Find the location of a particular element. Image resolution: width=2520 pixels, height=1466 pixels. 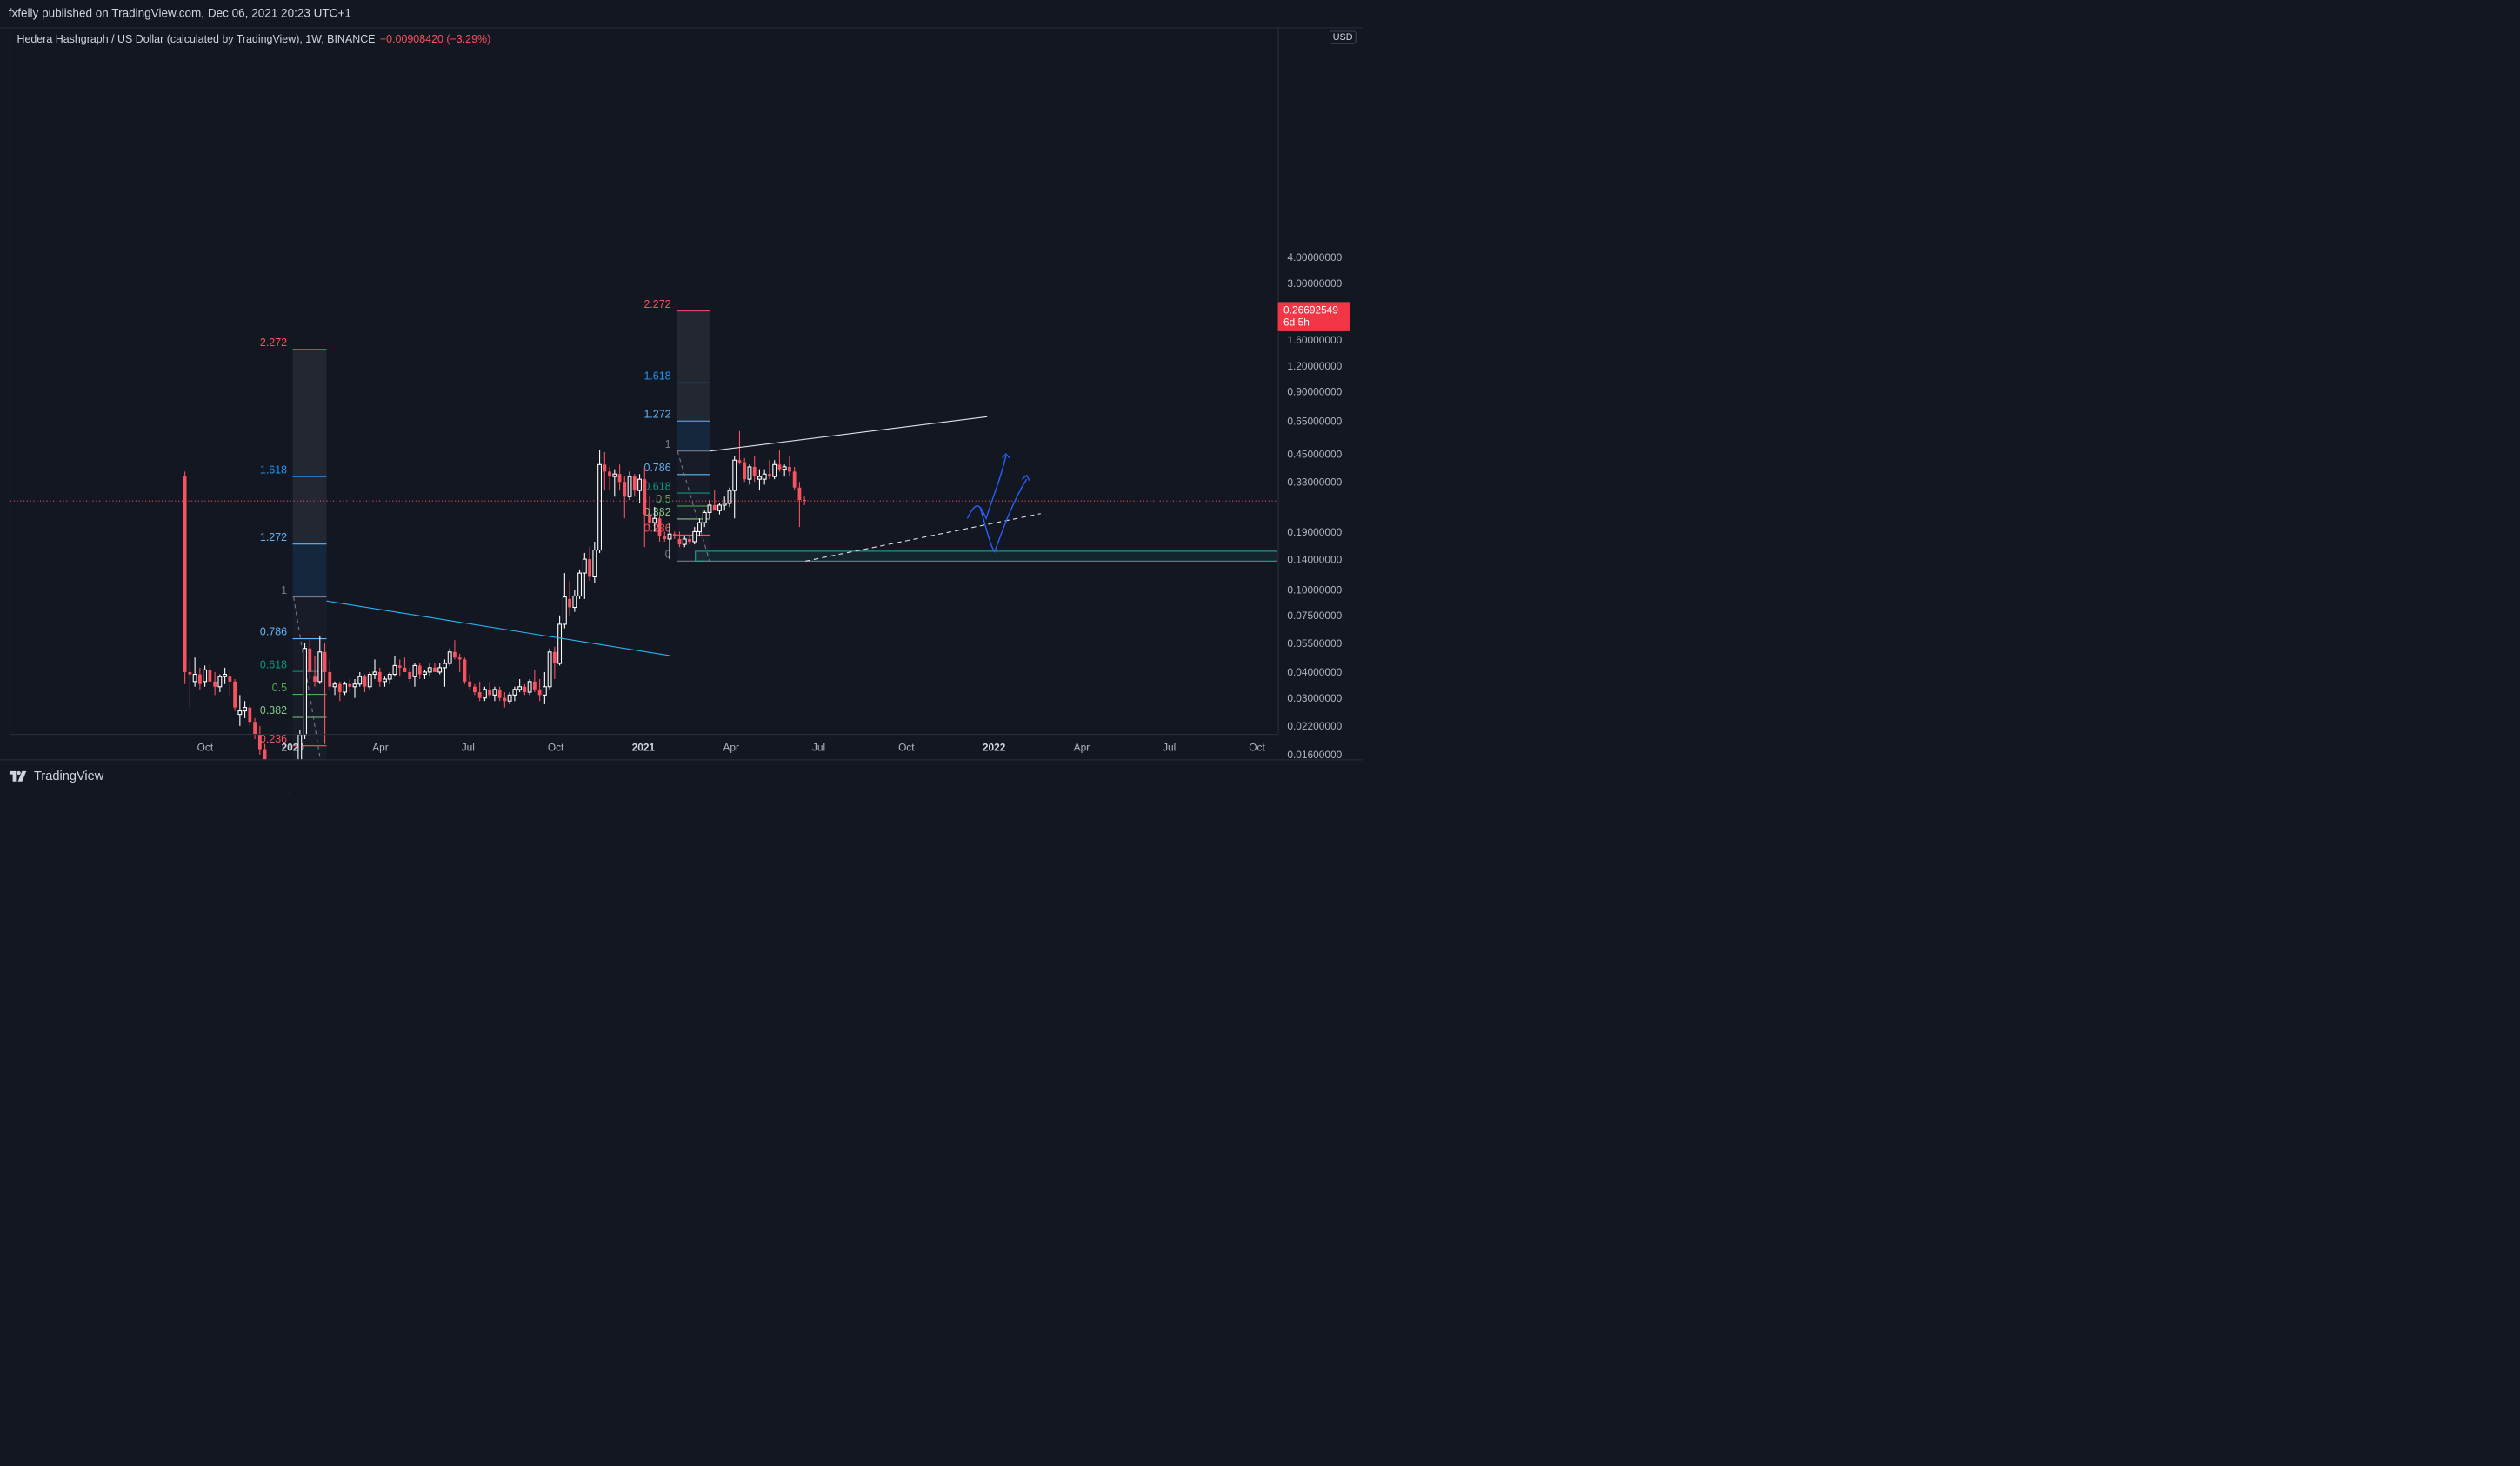

price-scale-label: 0.90000000 is located at coordinates (1314, 392).